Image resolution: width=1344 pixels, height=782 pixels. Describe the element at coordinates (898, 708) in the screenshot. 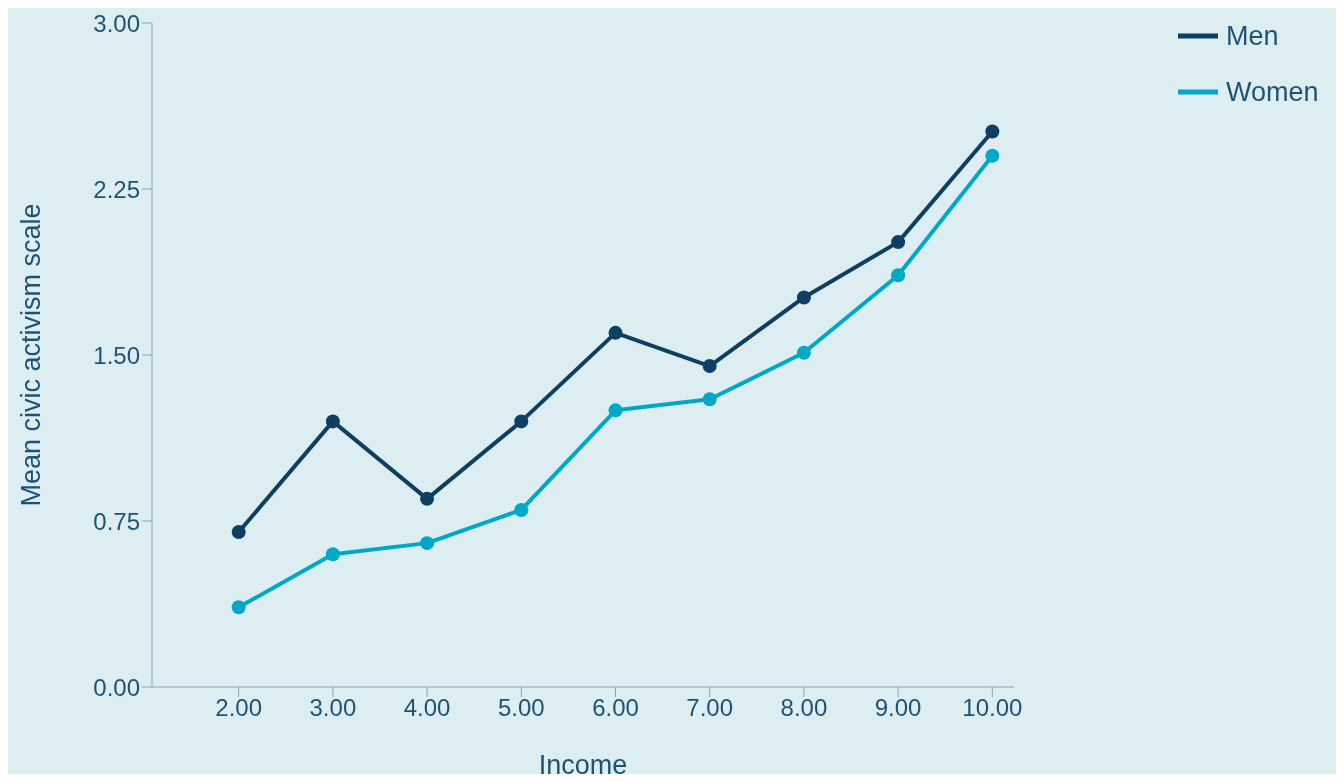

I see `x-tick-label: 9.00` at that location.